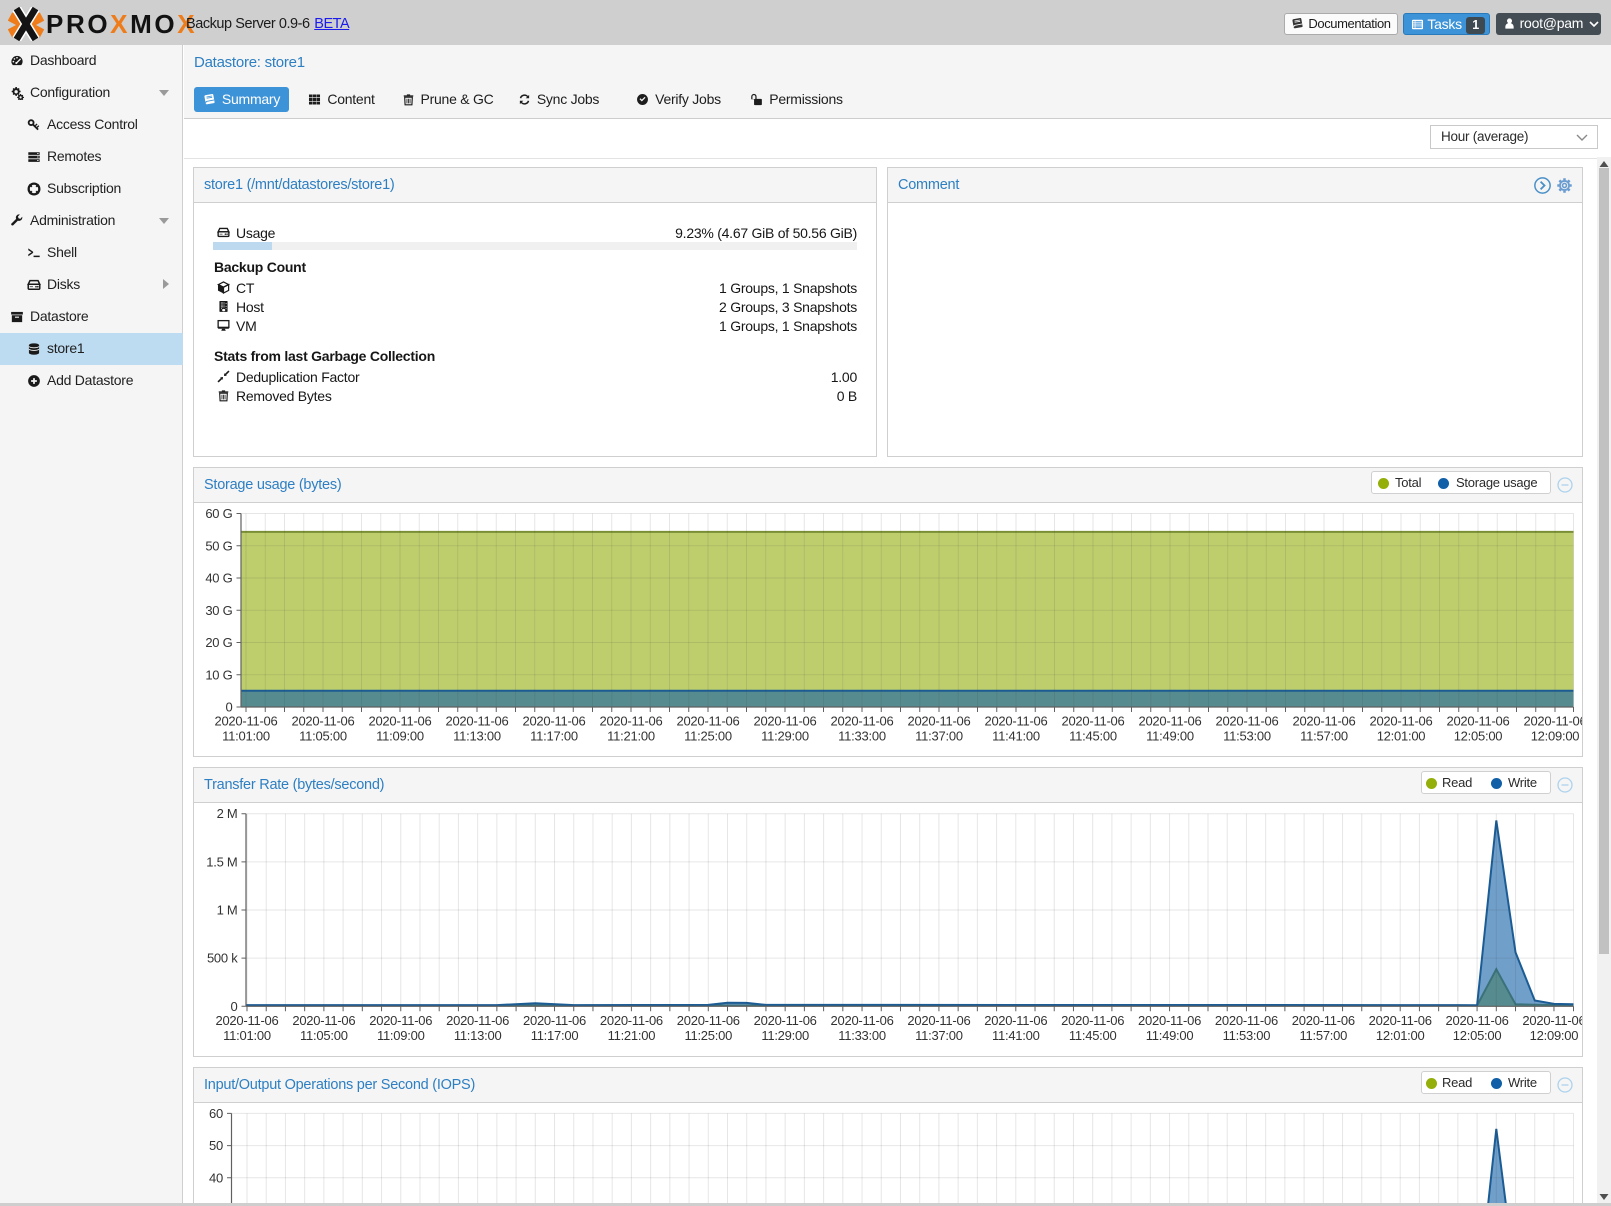 The width and height of the screenshot is (1611, 1206). I want to click on svg-text: 60 G, so click(218, 513).